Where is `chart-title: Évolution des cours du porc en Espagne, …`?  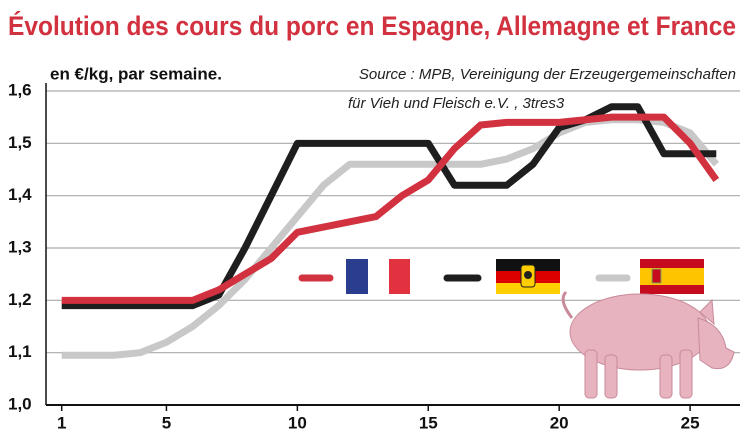
chart-title: Évolution des cours du porc en Espagne, … is located at coordinates (372, 25).